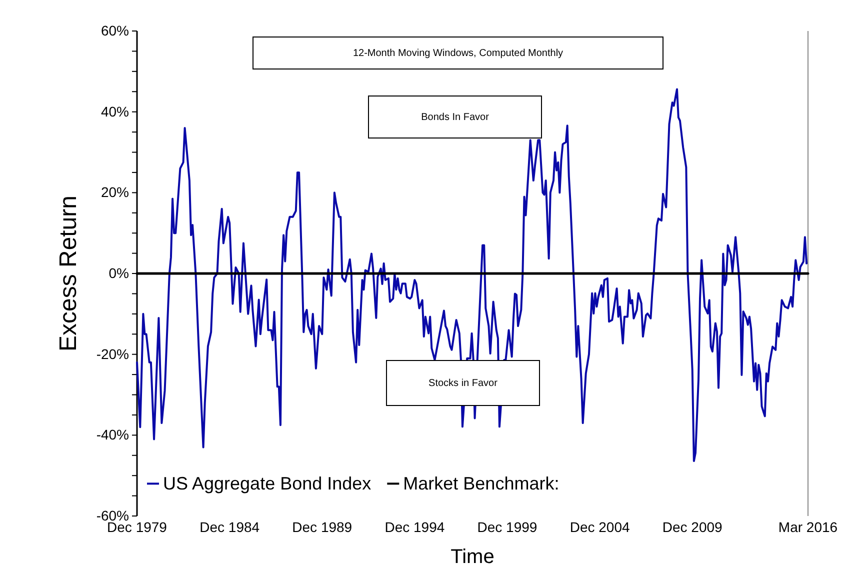 The image size is (846, 571). Describe the element at coordinates (68, 273) in the screenshot. I see `y-axis-title: Excess Return` at that location.